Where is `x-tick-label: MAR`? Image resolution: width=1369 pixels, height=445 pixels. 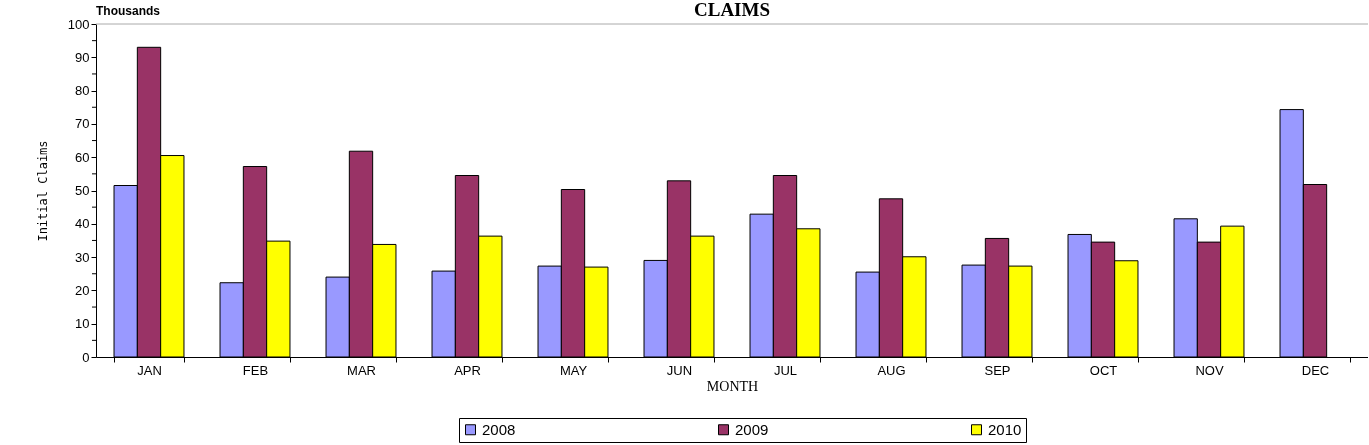
x-tick-label: MAR is located at coordinates (361, 370).